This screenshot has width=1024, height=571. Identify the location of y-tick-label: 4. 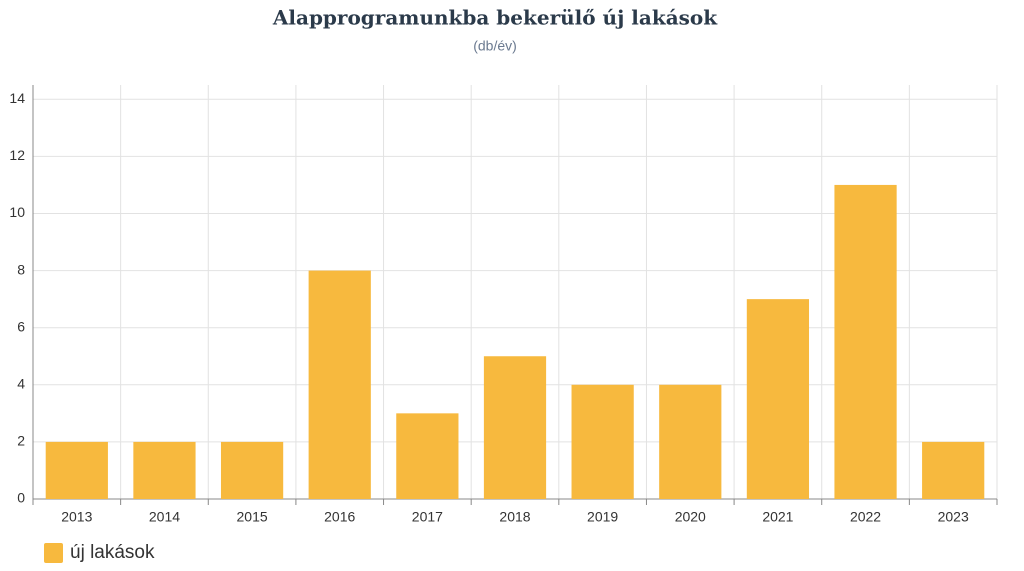
(21, 383).